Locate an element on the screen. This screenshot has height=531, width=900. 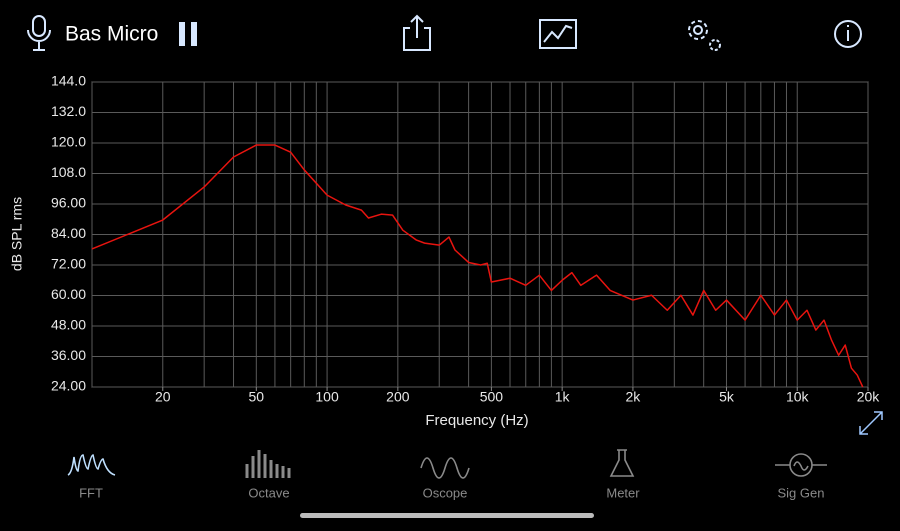
x-axis-label: Frequency (Hz) is located at coordinates (476, 420).